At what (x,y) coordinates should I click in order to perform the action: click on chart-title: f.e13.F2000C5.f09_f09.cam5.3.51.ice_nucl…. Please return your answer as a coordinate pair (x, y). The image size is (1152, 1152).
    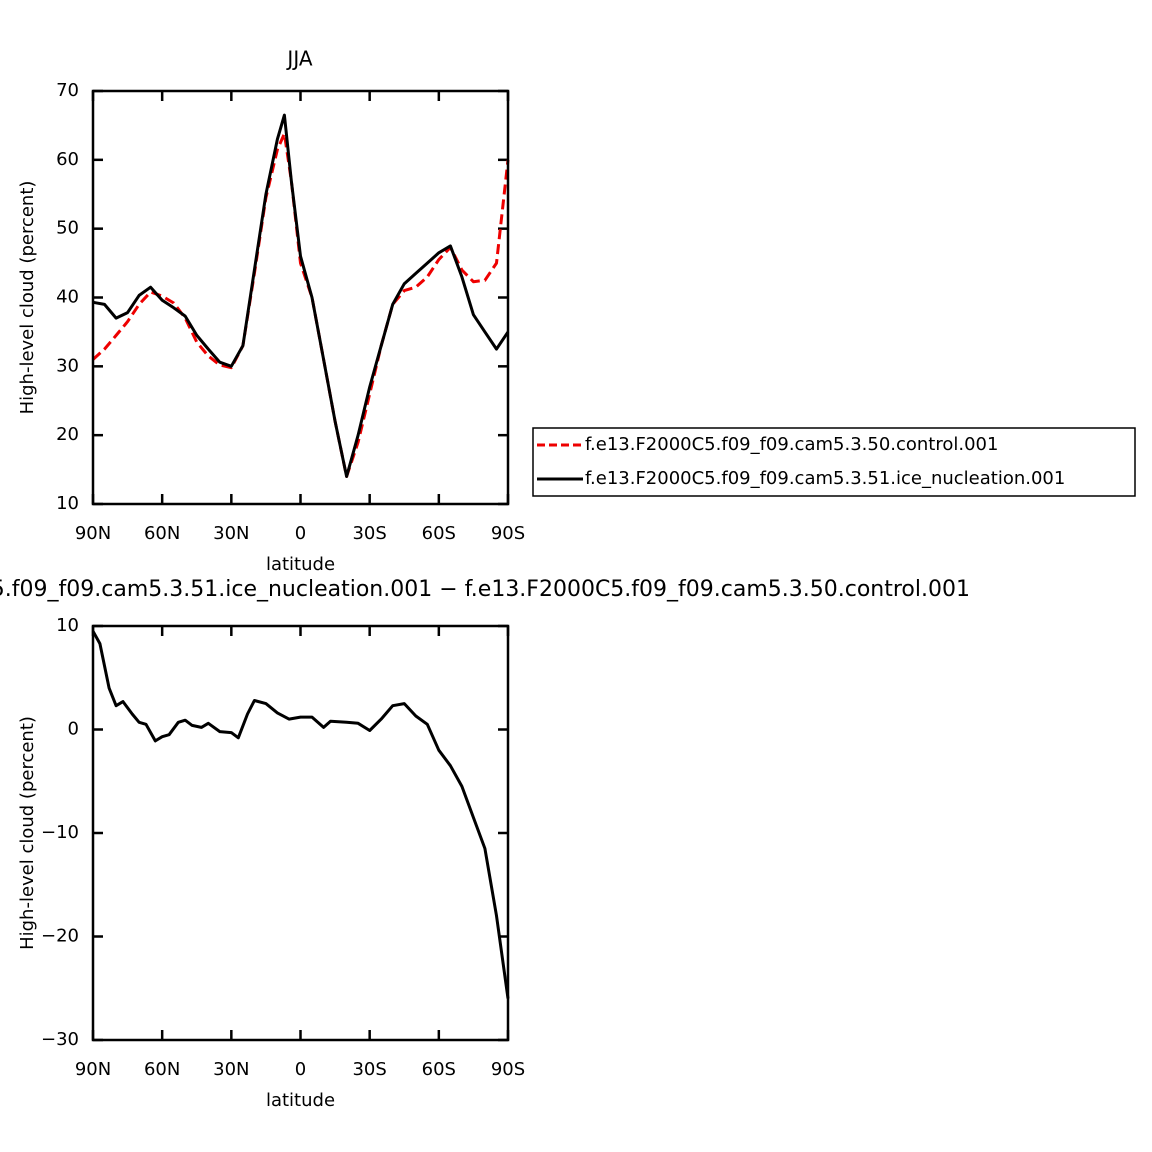
    Looking at the image, I should click on (485, 589).